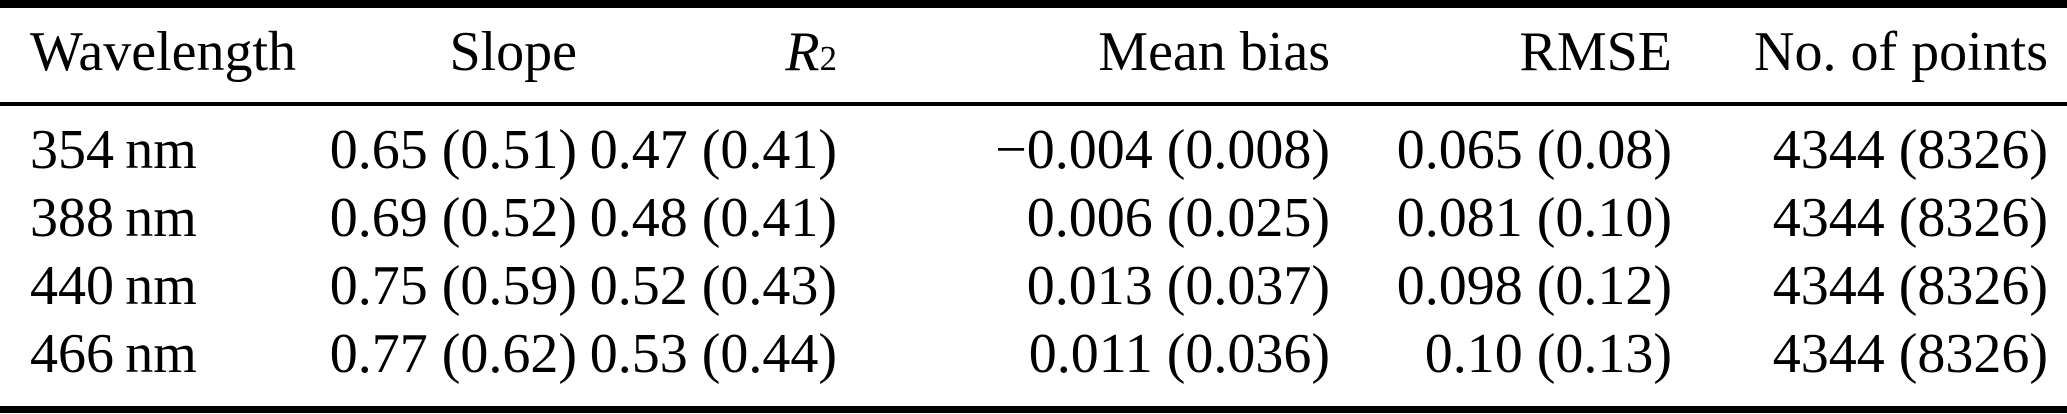  I want to click on cell-mean-bias: 0.013 (0.037), so click(1178, 286).